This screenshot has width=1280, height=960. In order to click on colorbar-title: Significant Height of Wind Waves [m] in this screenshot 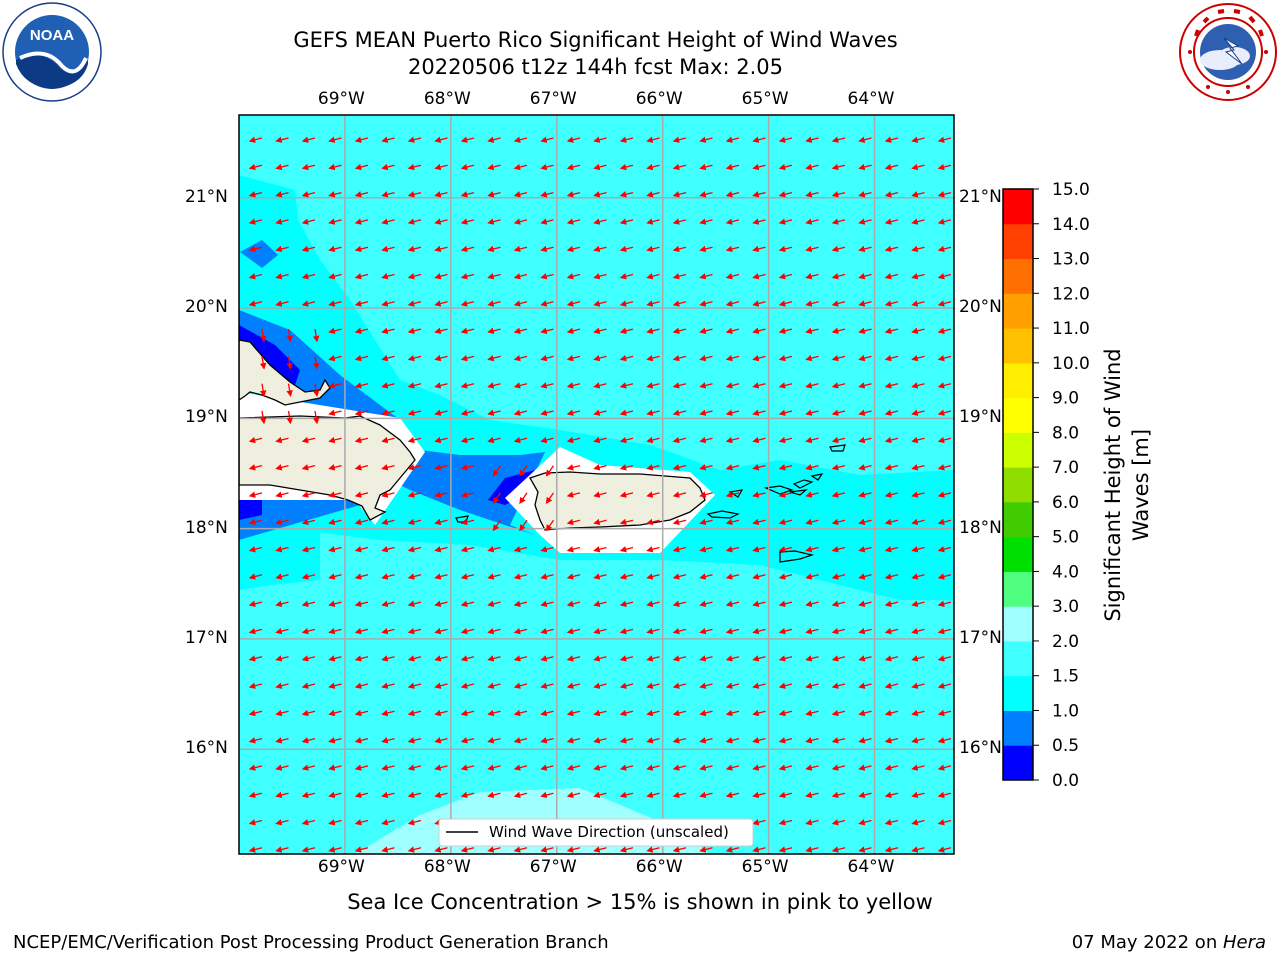, I will do `click(1127, 485)`.